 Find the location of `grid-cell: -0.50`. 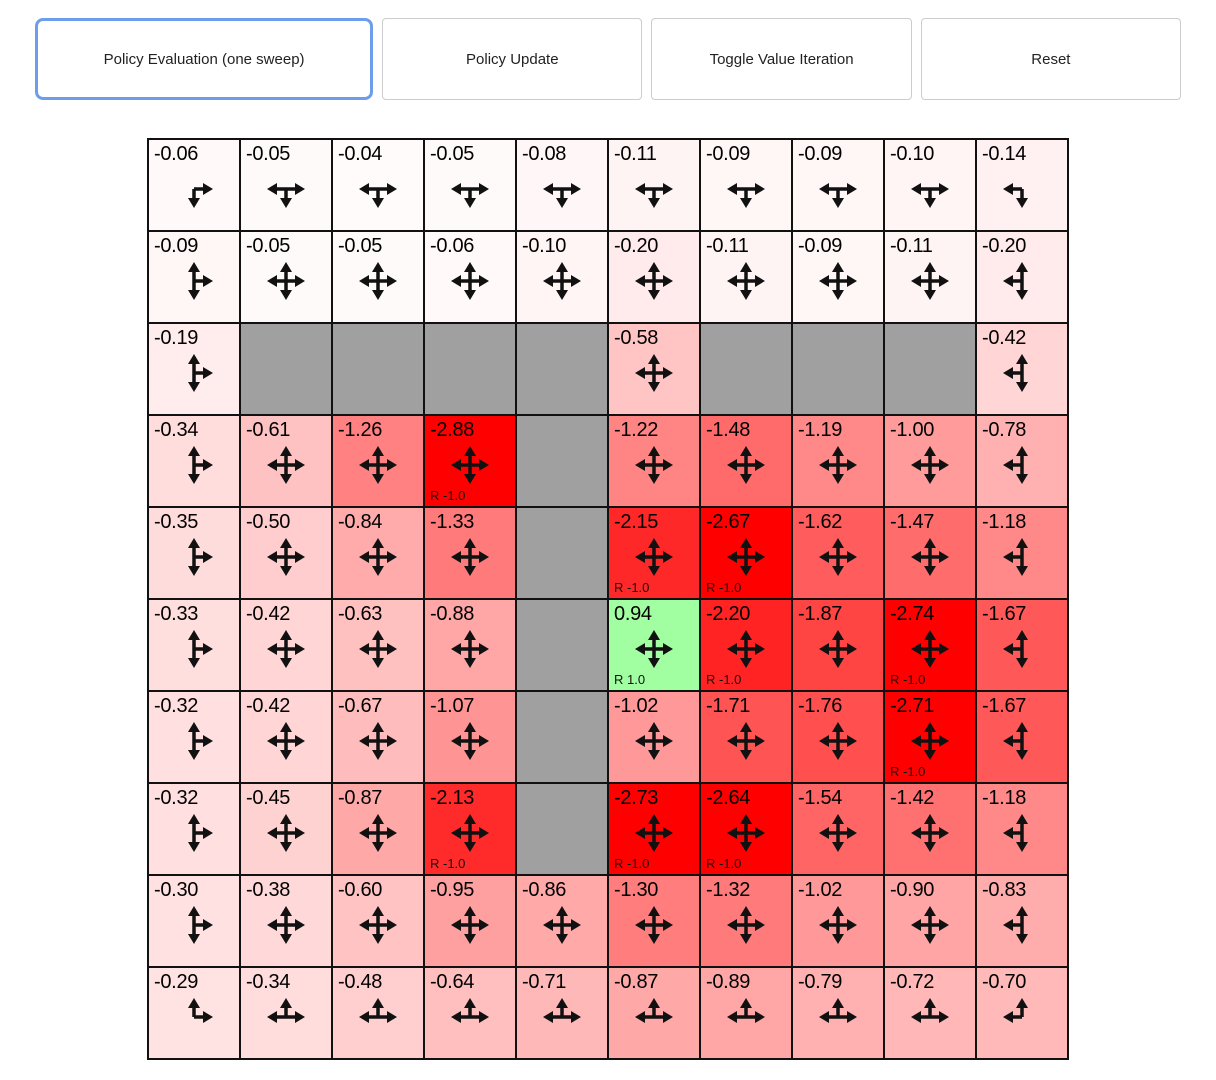

grid-cell: -0.50 is located at coordinates (286, 553).